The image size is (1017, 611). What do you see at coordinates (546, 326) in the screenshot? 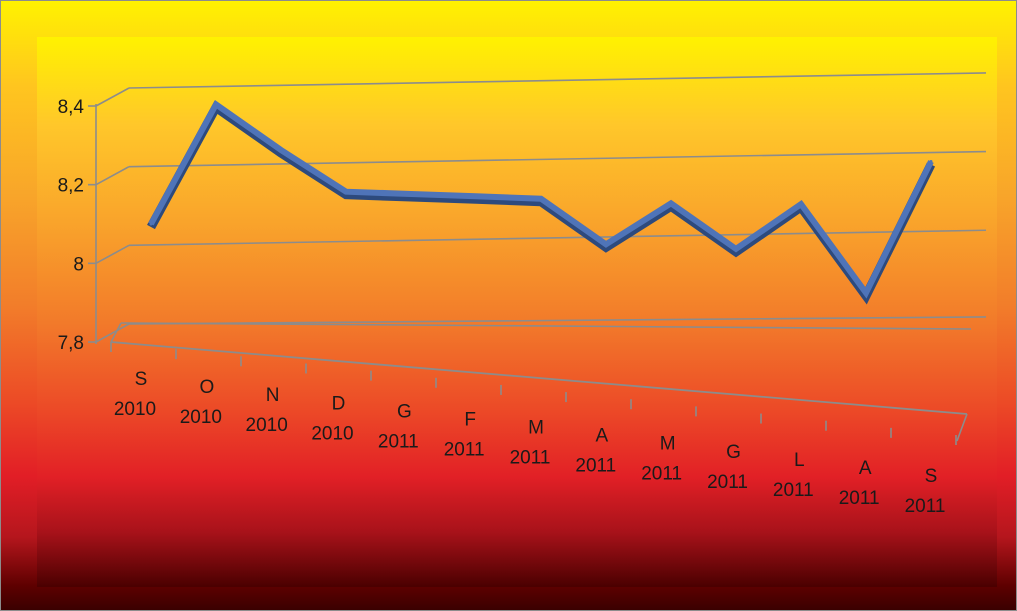
I see `floor-back-edge` at bounding box center [546, 326].